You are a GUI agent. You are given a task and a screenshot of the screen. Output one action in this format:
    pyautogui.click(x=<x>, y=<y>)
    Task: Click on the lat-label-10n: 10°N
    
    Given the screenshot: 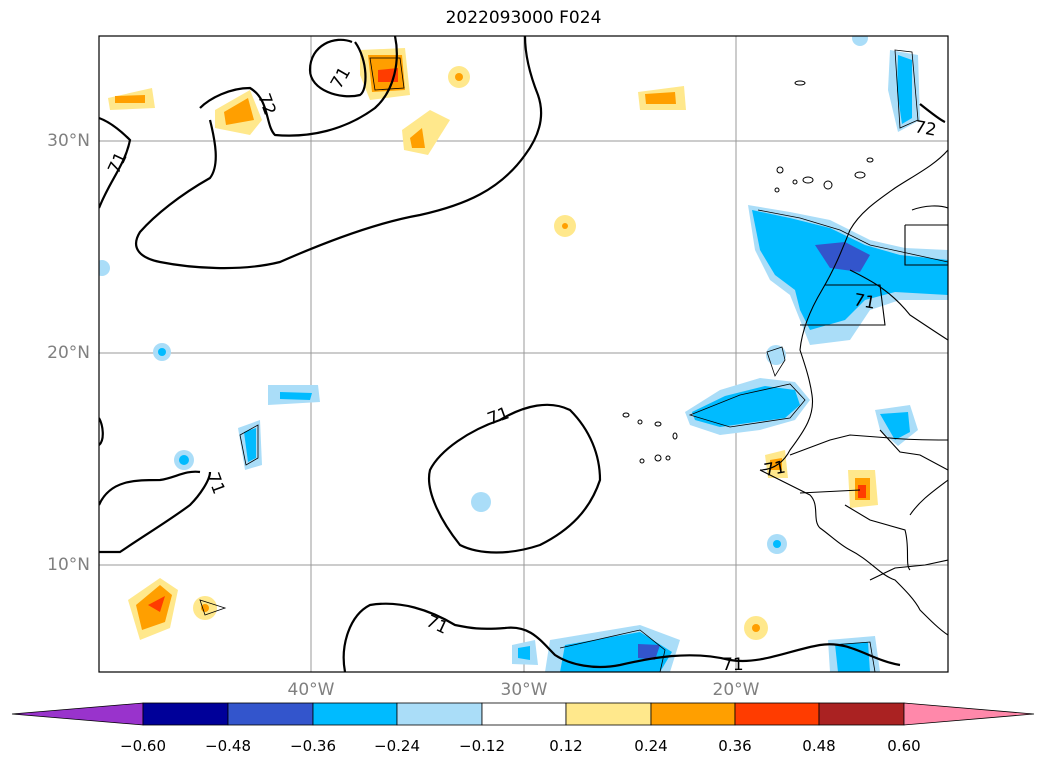 What is the action you would take?
    pyautogui.click(x=68, y=565)
    